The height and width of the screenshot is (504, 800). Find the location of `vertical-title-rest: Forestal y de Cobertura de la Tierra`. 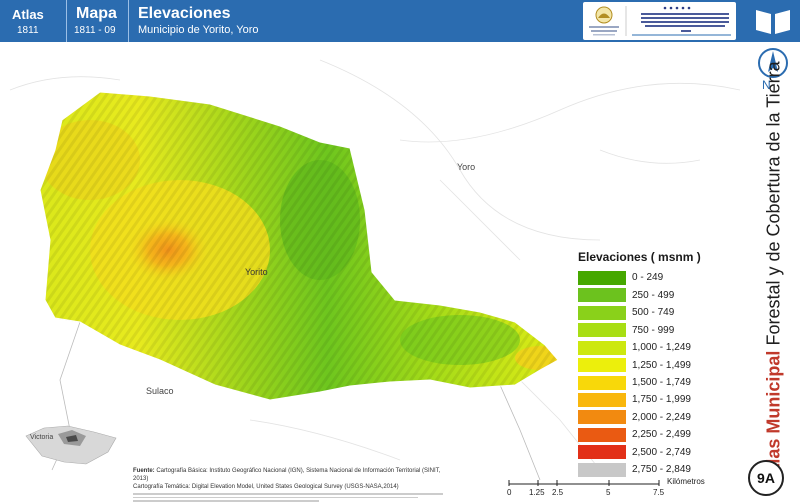

vertical-title-rest: Forestal y de Cobertura de la Tierra is located at coordinates (773, 206).